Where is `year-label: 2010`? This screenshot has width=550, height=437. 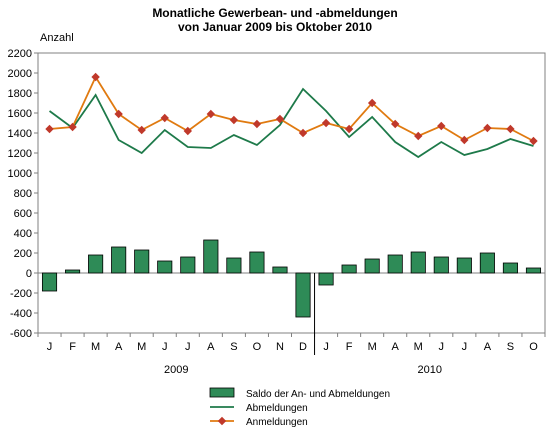
year-label: 2010 is located at coordinates (430, 370).